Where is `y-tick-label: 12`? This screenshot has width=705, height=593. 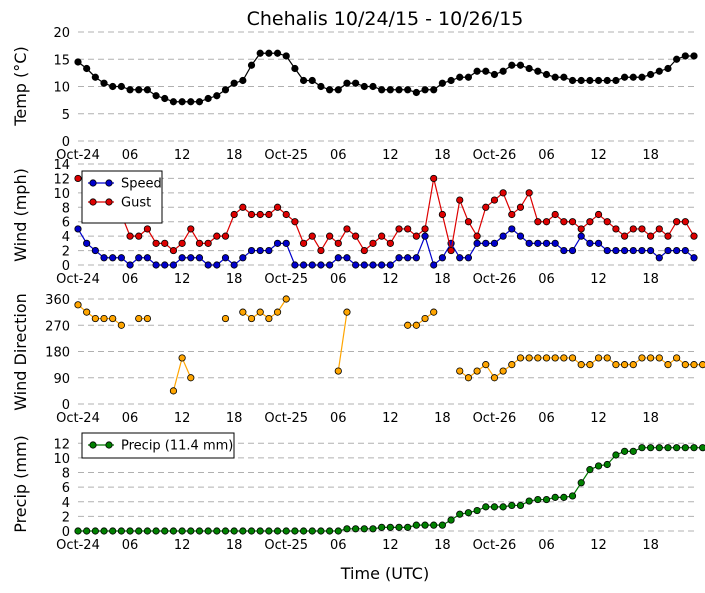
y-tick-label: 12 is located at coordinates (61, 444).